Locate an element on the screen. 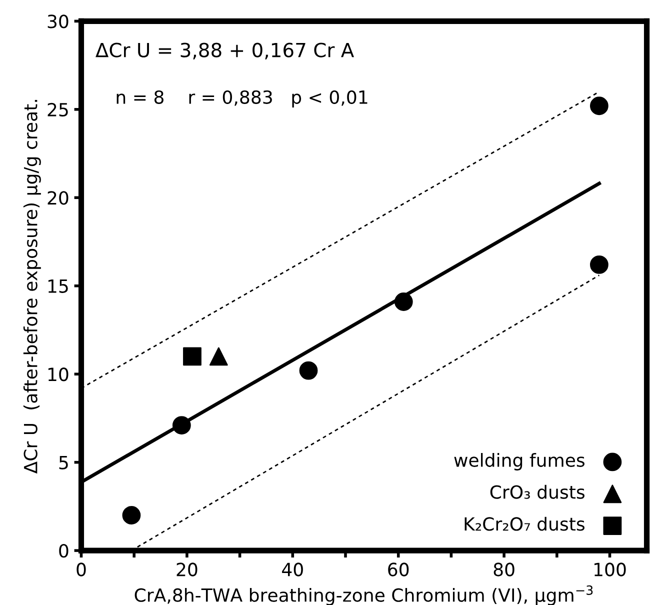 Image resolution: width=650 pixels, height=605 pixels. y-tick-label: 20 is located at coordinates (58, 198).